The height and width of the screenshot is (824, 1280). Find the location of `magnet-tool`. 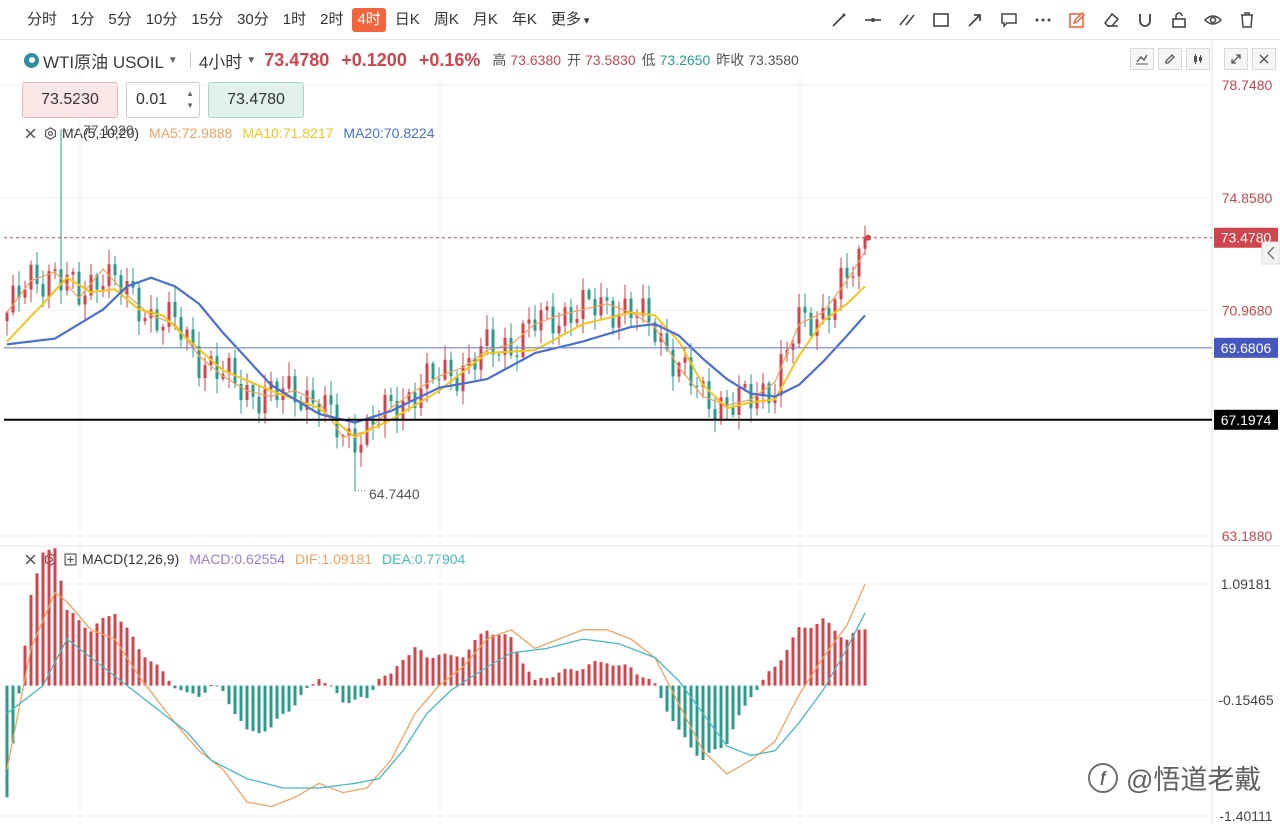

magnet-tool is located at coordinates (1145, 20).